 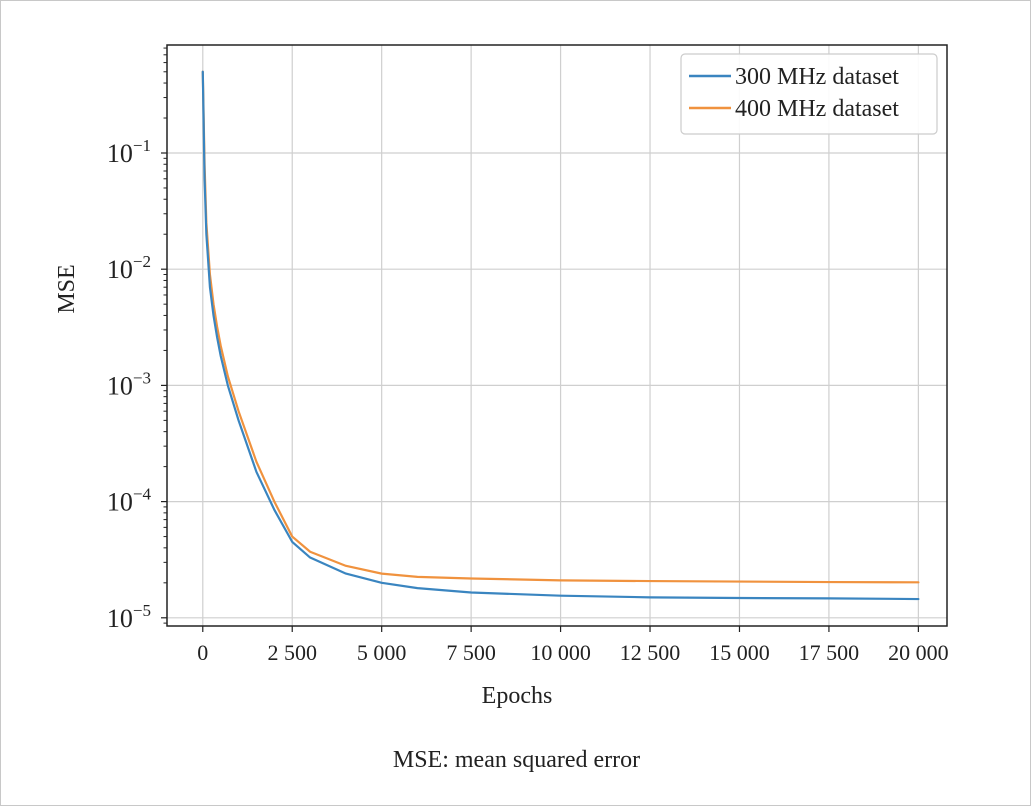 What do you see at coordinates (817, 77) in the screenshot?
I see `legend-label: 300 MHz dataset` at bounding box center [817, 77].